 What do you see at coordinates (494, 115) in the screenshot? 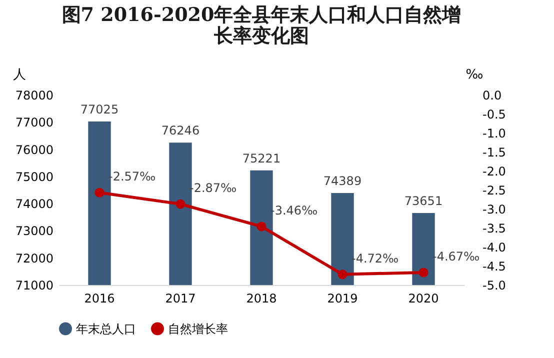
I see `y2-tick-label: -0.5` at bounding box center [494, 115].